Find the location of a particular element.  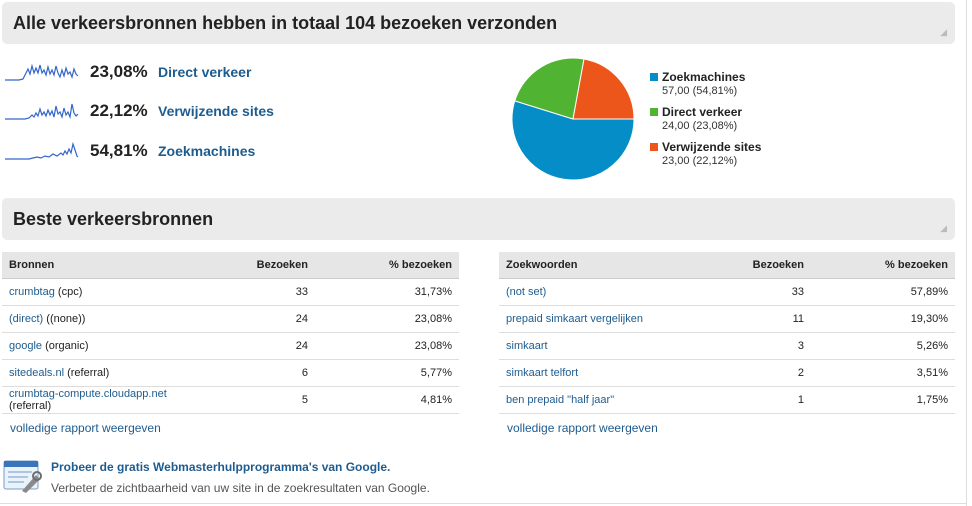

source-link-direct: Direct verkeer is located at coordinates (205, 72).